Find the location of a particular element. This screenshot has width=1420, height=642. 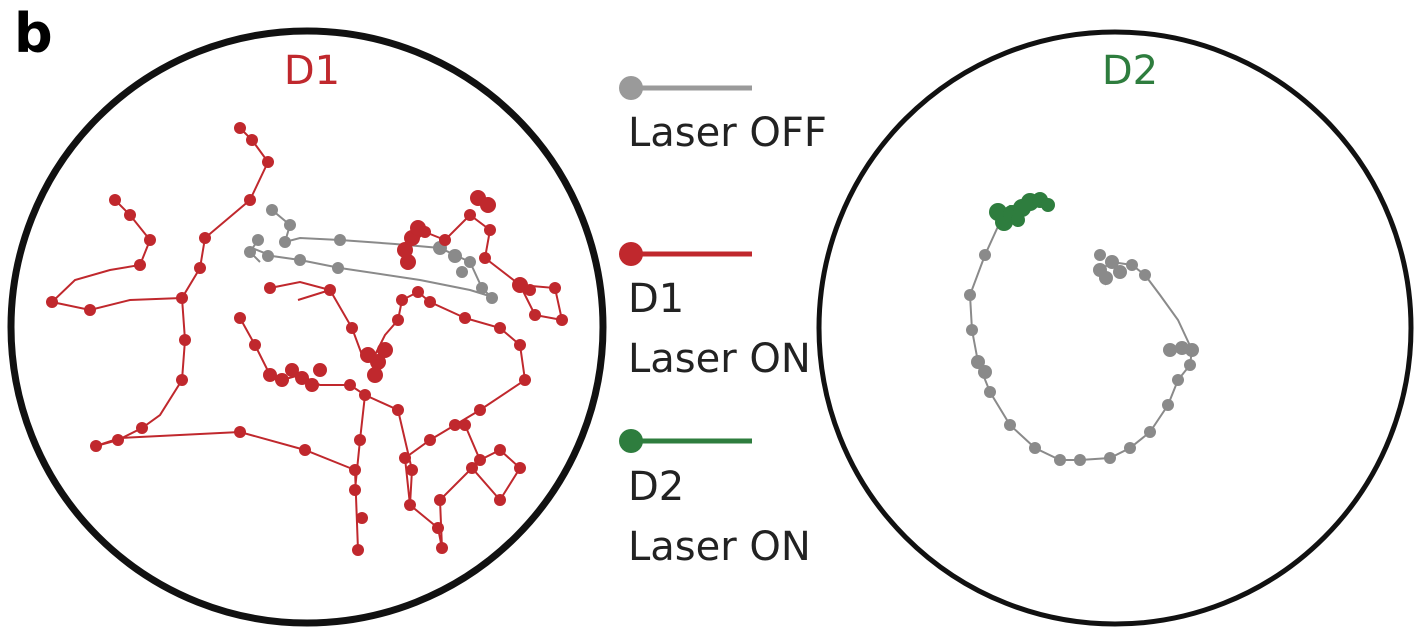

legend: Laser OFF D1 Laser ON D2 Laser ON is located at coordinates (723, 323).